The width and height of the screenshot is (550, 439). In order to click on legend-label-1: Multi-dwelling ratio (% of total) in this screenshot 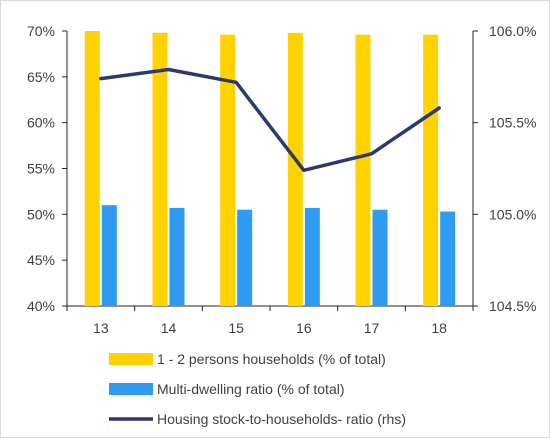, I will do `click(251, 389)`.